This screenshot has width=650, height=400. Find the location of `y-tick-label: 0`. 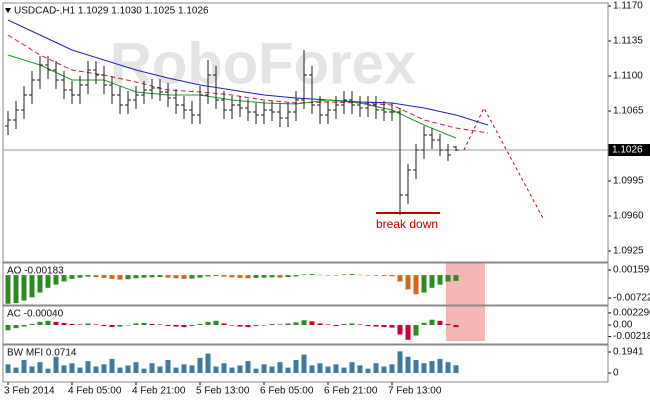

y-tick-label: 0 is located at coordinates (616, 373).